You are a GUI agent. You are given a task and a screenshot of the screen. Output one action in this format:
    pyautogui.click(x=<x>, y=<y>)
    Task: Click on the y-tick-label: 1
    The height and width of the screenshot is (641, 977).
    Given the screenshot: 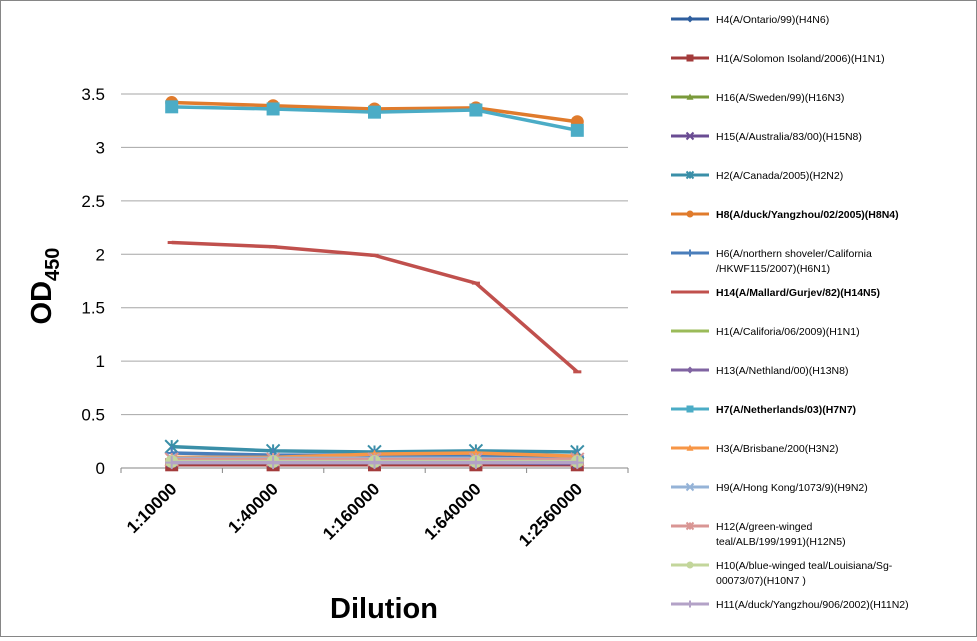 What is the action you would take?
    pyautogui.click(x=100, y=361)
    